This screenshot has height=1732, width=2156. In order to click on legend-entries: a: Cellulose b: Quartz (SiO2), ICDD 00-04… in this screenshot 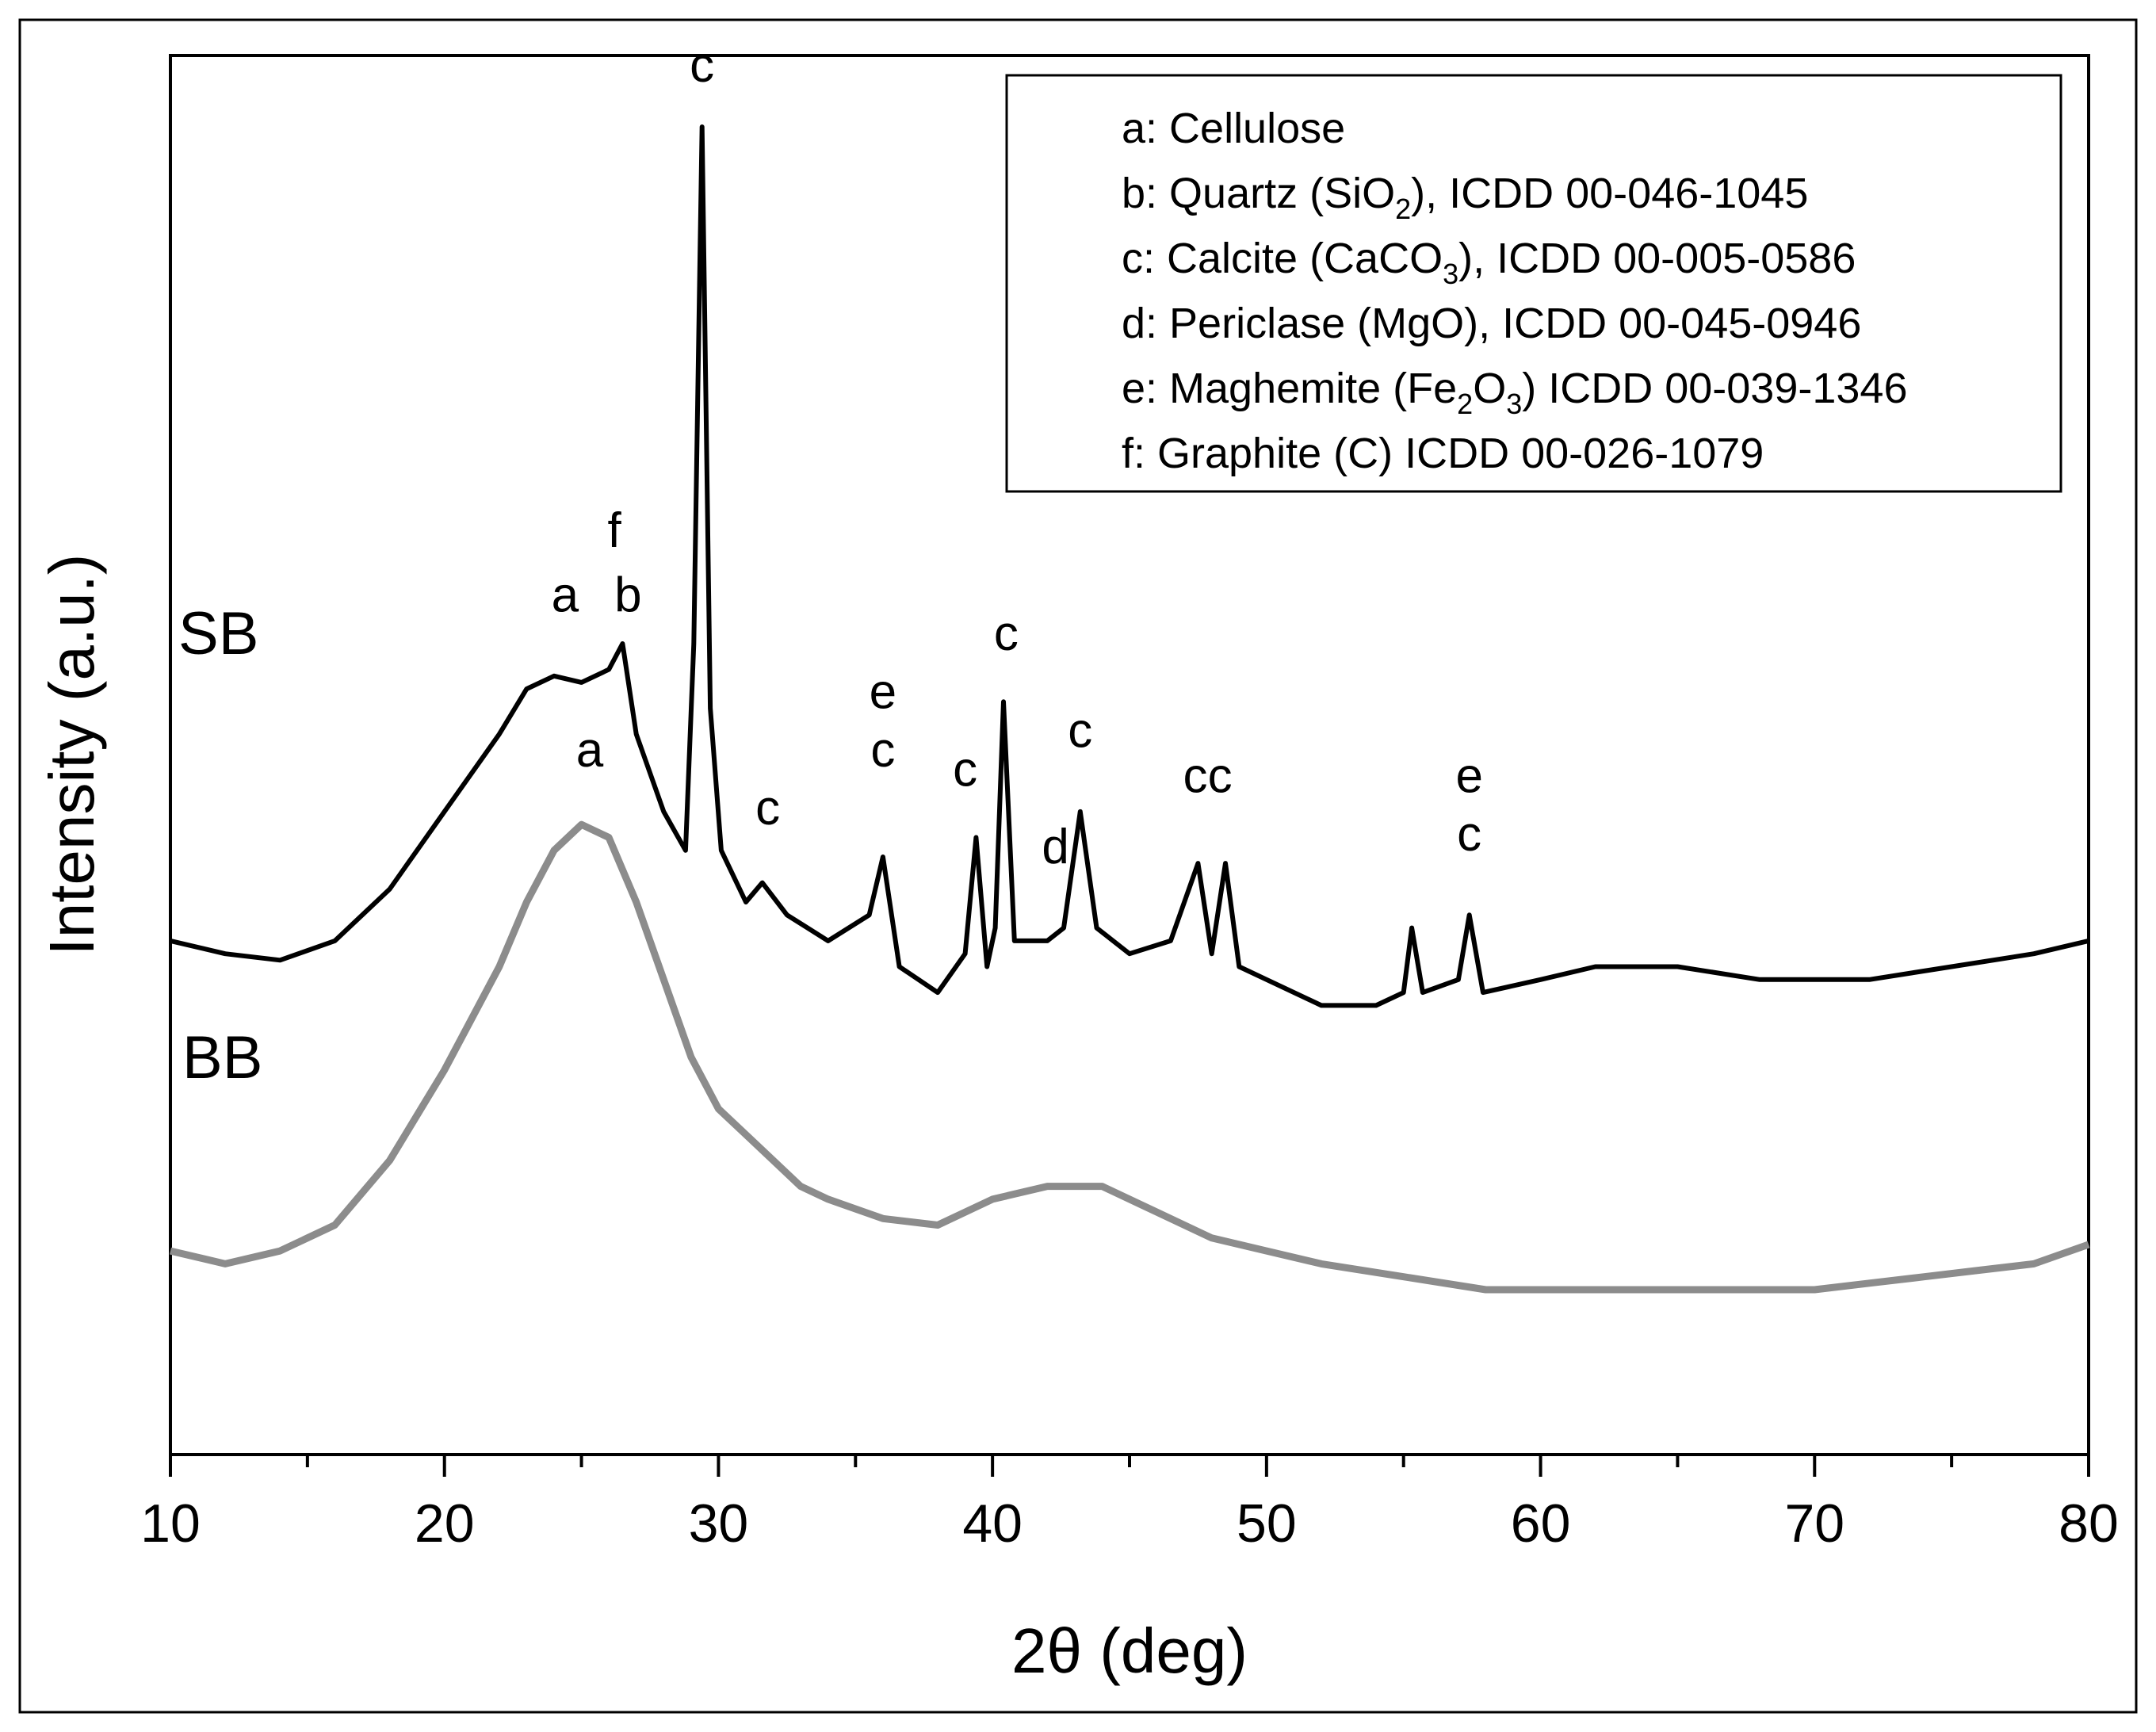, I will do `click(1515, 291)`.